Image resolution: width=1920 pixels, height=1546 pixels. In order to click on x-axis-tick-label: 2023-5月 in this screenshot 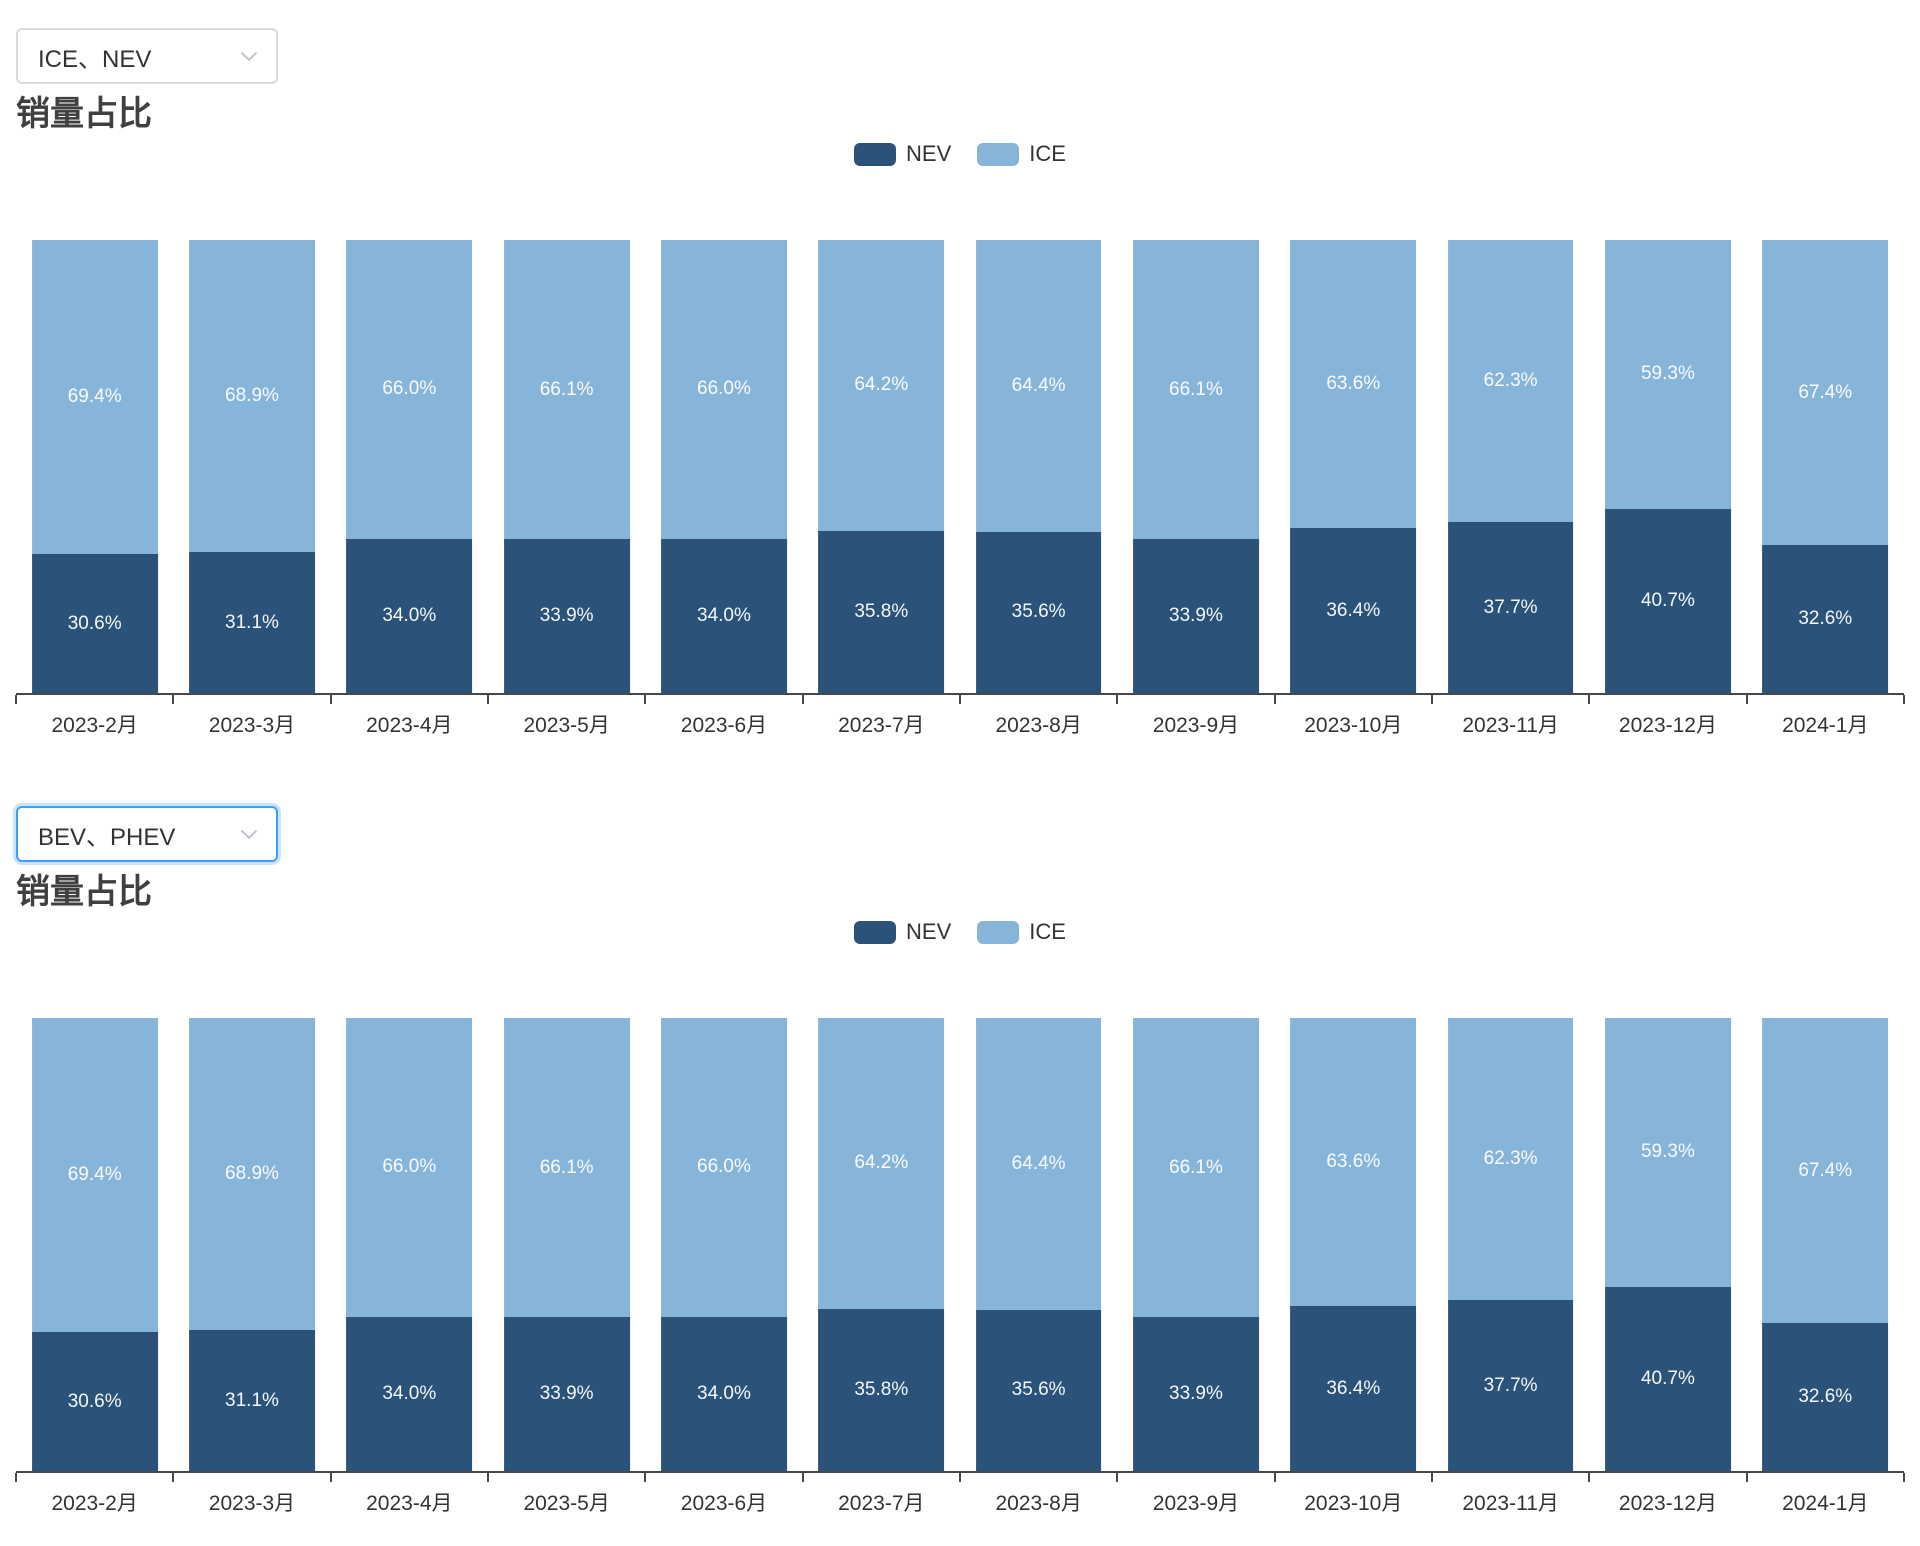, I will do `click(566, 1503)`.